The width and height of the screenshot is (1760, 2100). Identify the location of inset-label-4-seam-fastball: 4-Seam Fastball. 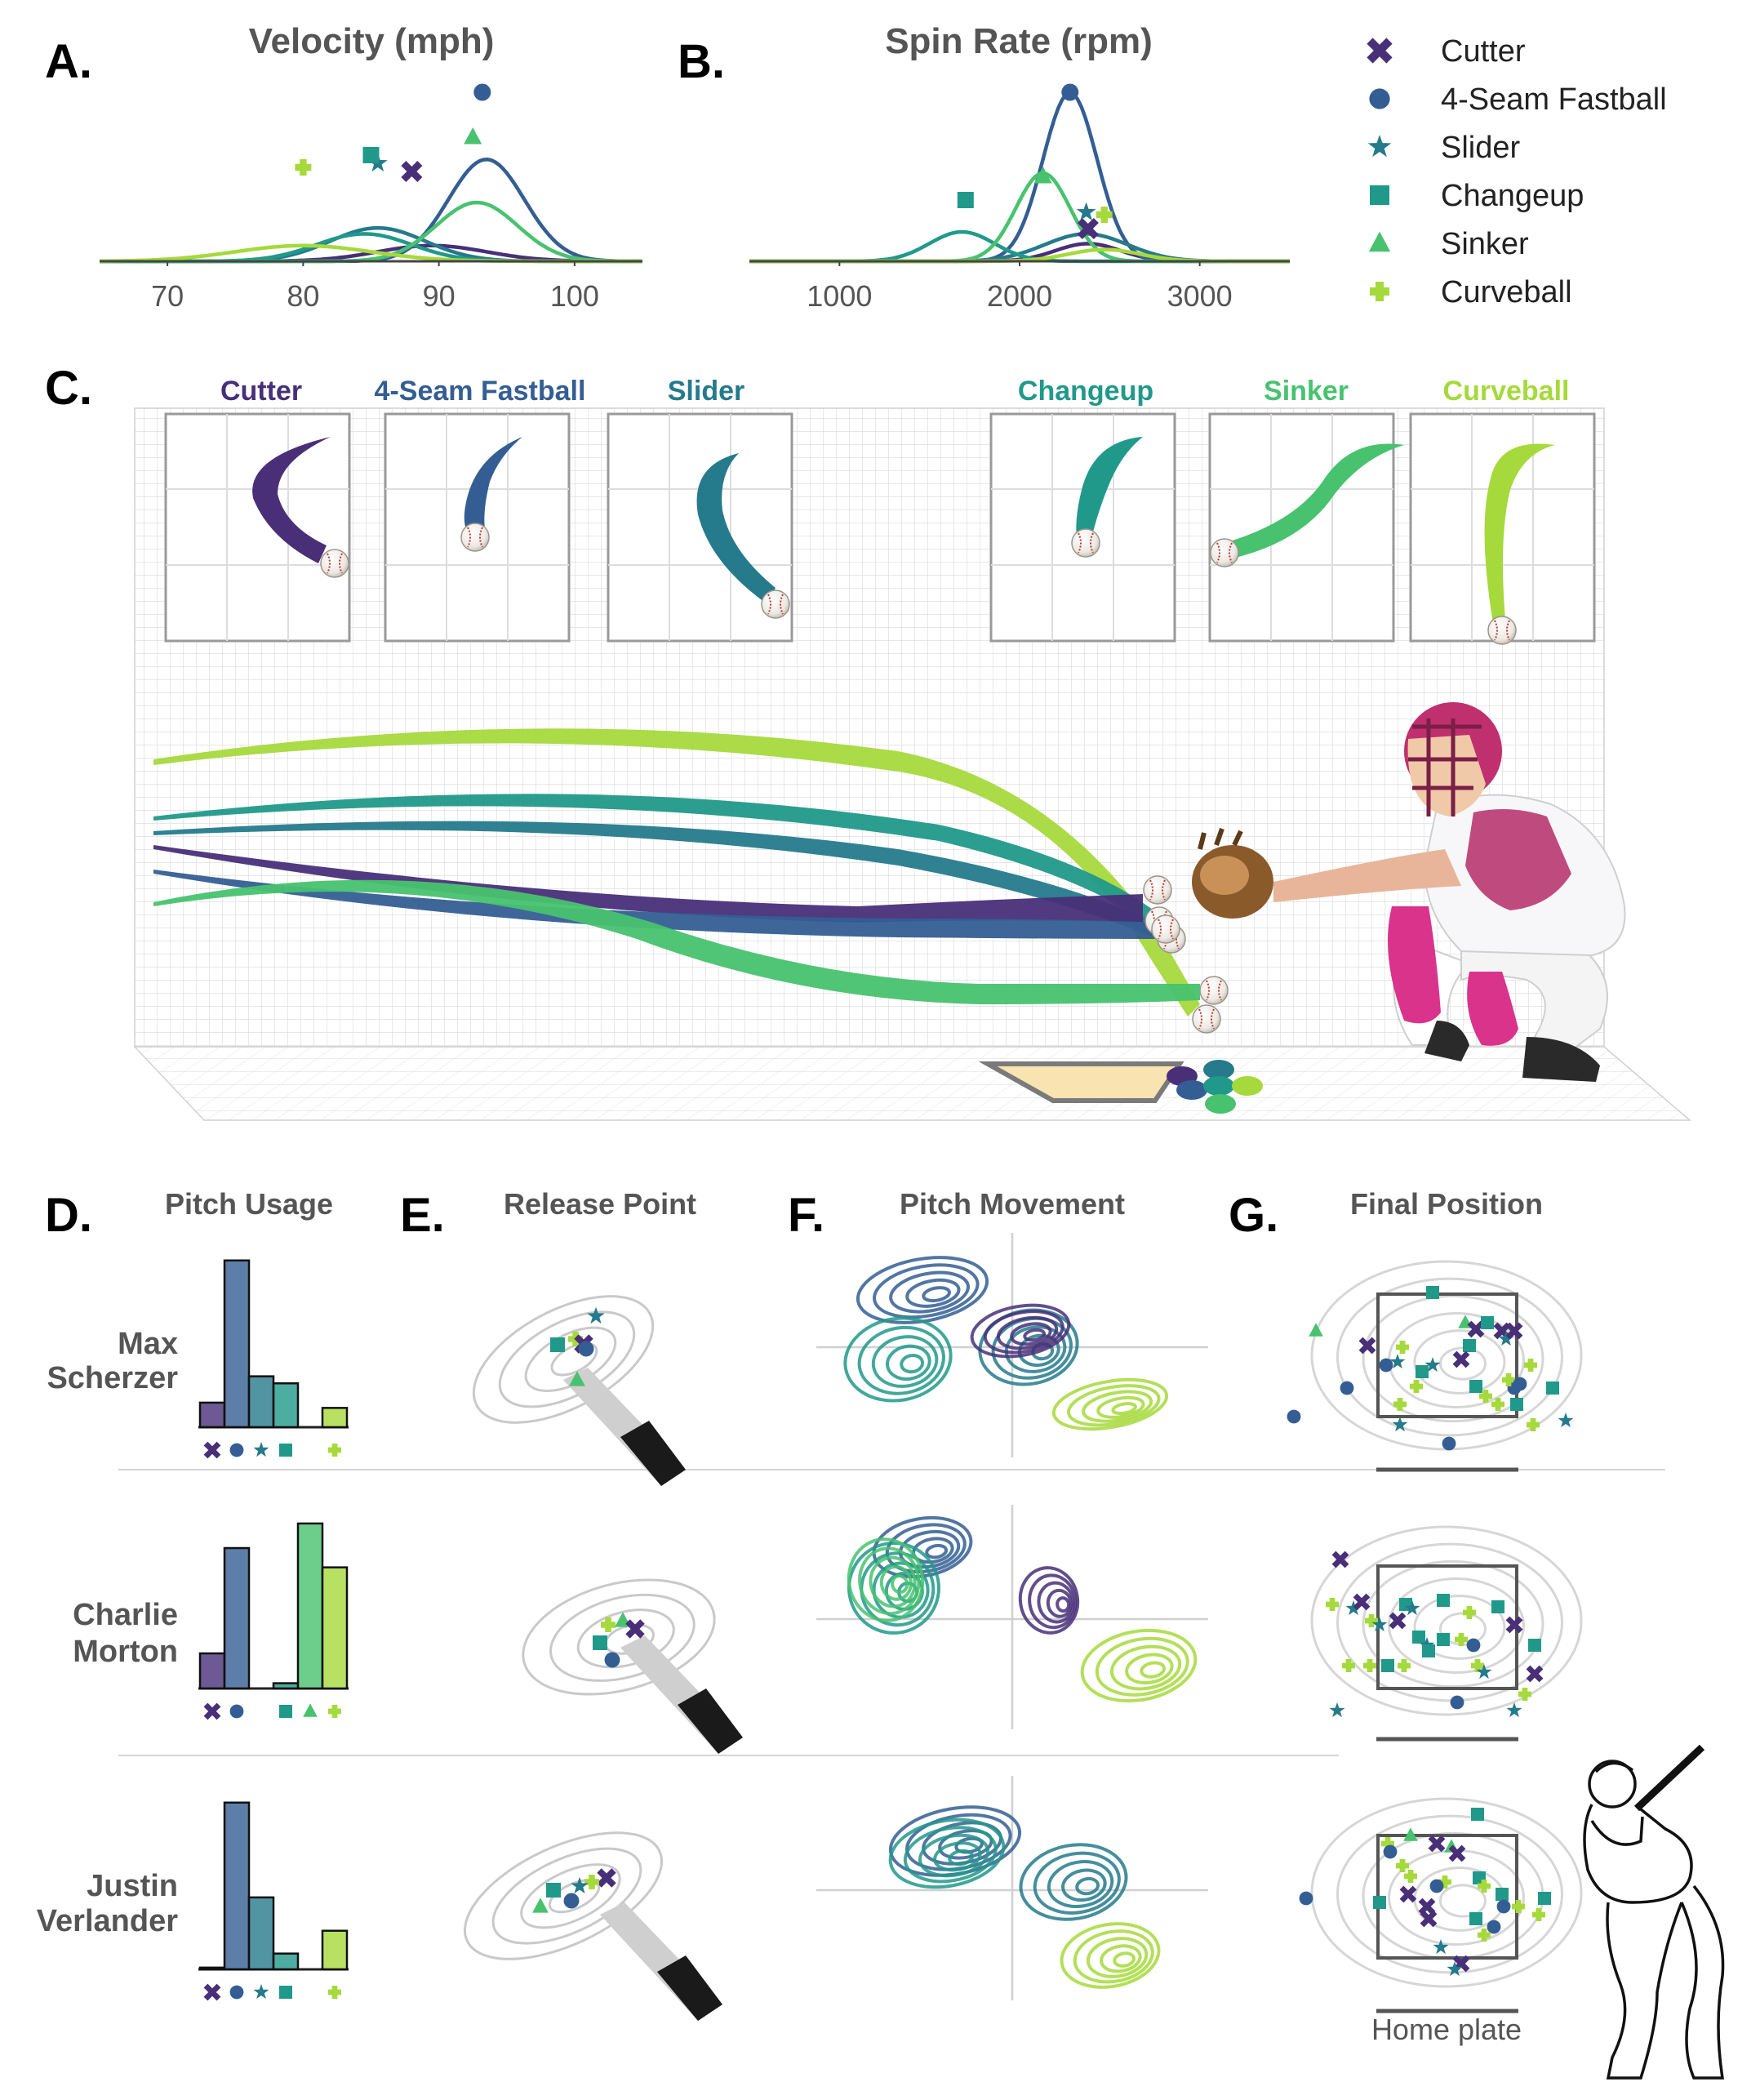
(481, 391).